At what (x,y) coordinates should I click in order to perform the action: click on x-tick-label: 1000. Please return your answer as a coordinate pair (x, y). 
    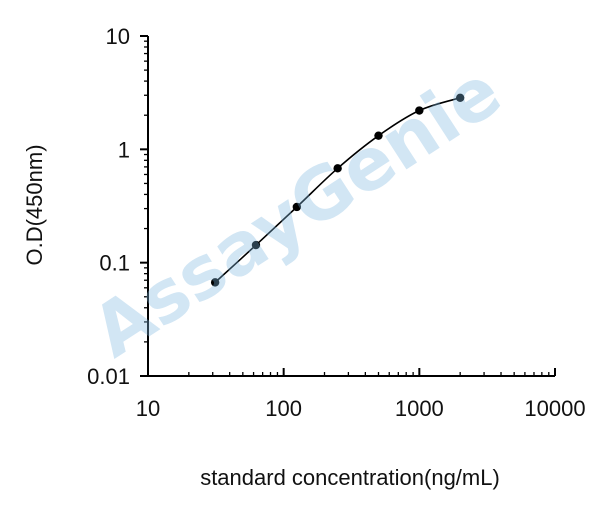
    Looking at the image, I should click on (419, 408).